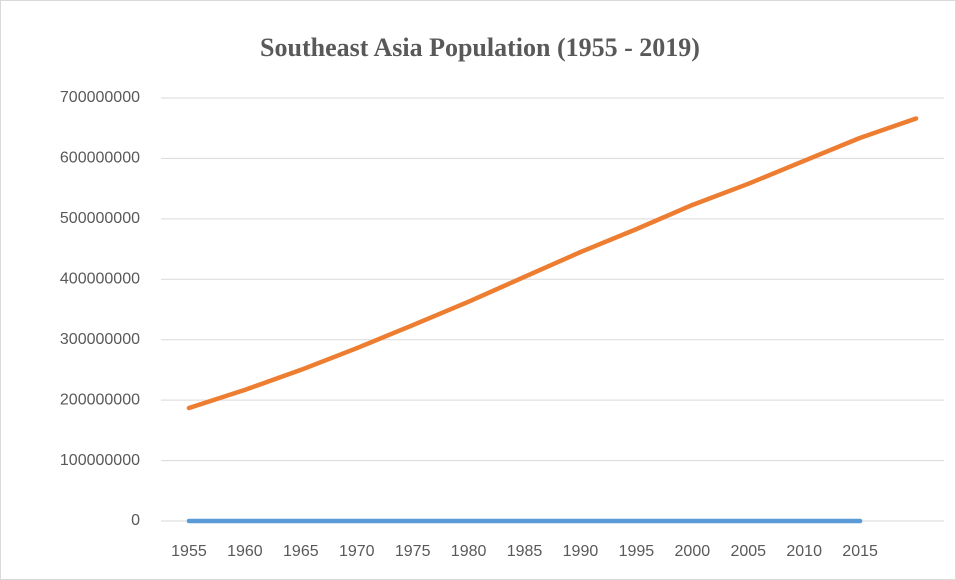 This screenshot has height=580, width=956. Describe the element at coordinates (804, 551) in the screenshot. I see `x-tick-label: 2010` at that location.